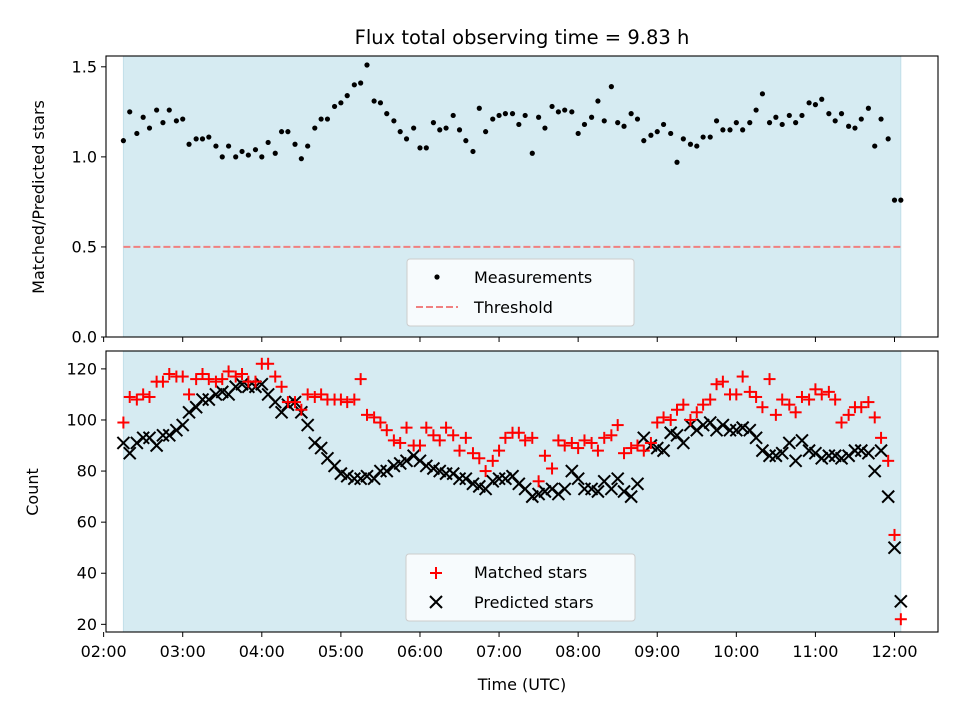  What do you see at coordinates (815, 651) in the screenshot?
I see `bottom-x-tick-label: 11:00` at bounding box center [815, 651].